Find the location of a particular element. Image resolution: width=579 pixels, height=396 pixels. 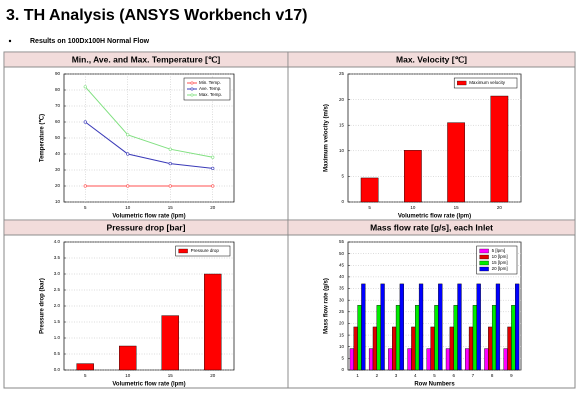

y-tick-label: 50 is located at coordinates (342, 253).